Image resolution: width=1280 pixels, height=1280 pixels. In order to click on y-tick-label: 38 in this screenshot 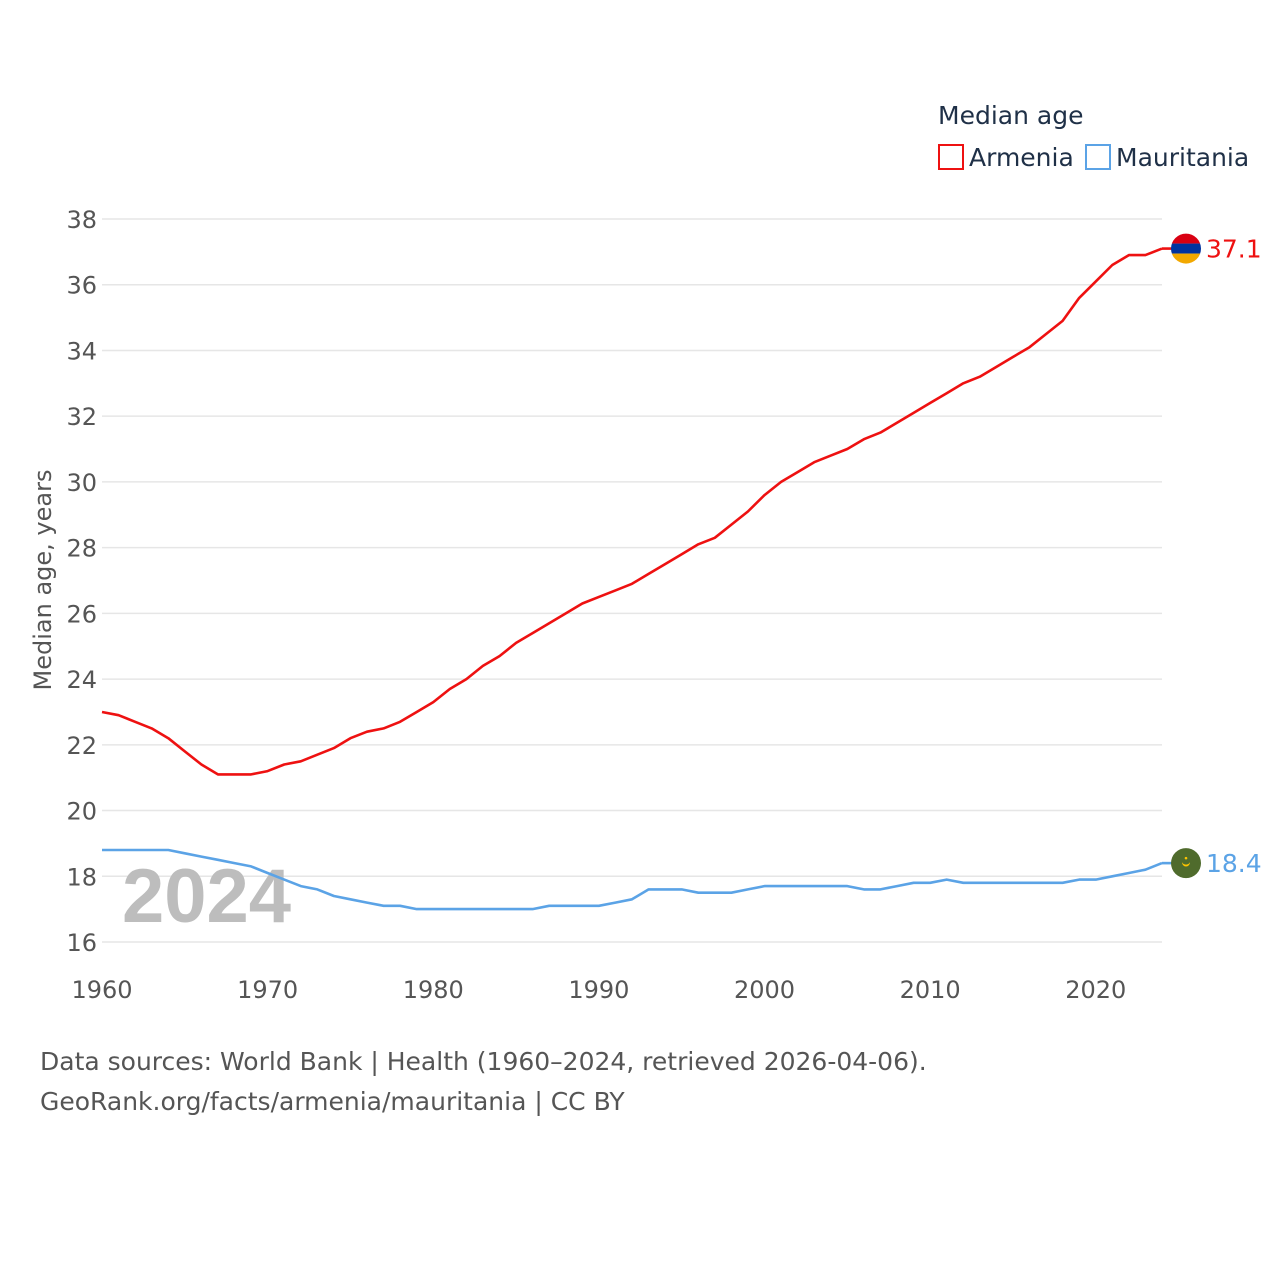, I will do `click(81, 220)`.